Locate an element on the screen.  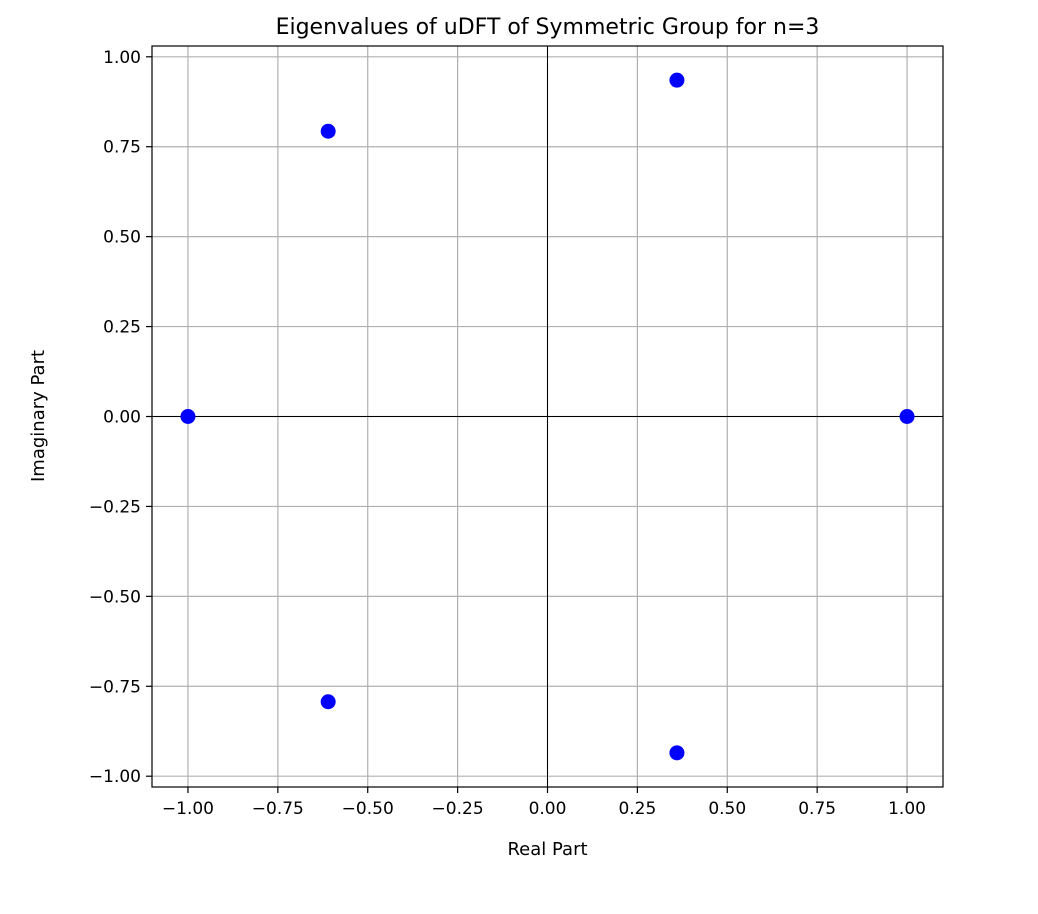
y-tick-label-1: −0.75 is located at coordinates (115, 687).